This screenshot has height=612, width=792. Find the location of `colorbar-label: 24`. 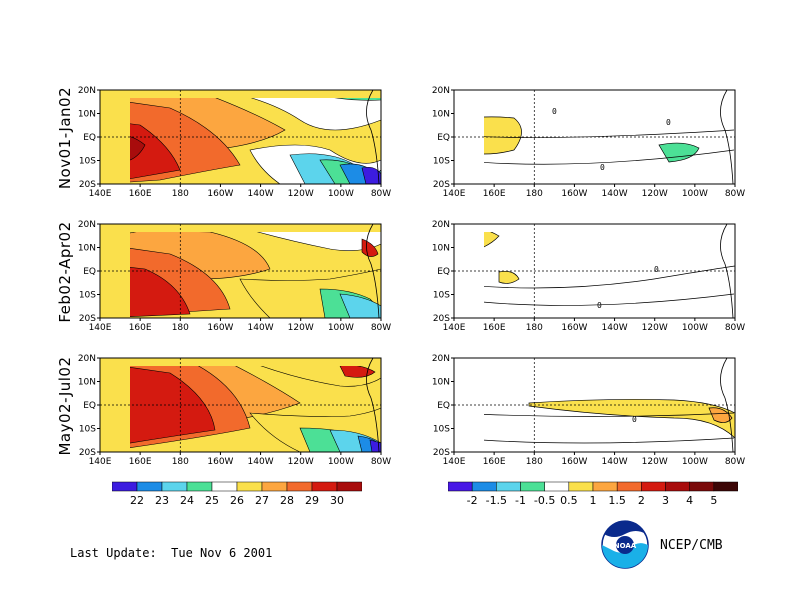

colorbar-label: 24 is located at coordinates (187, 500).